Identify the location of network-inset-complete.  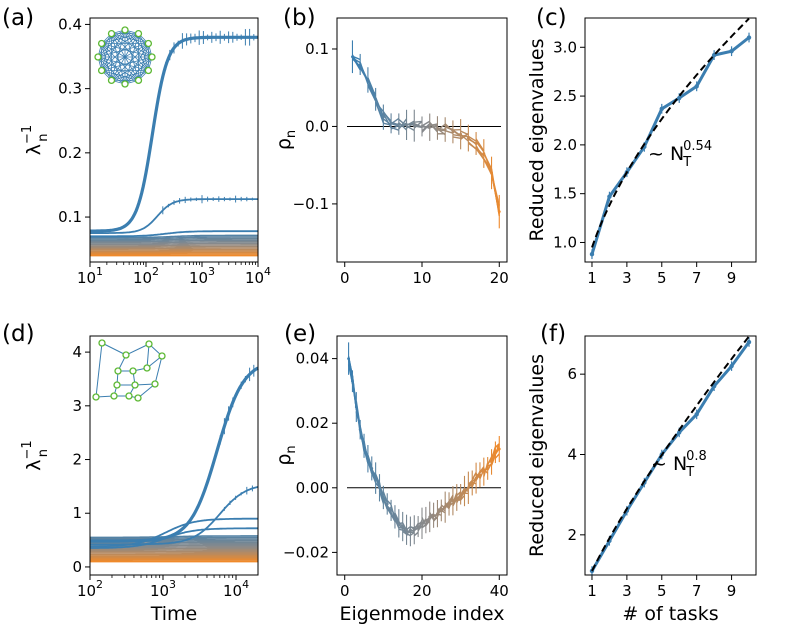
(125, 57).